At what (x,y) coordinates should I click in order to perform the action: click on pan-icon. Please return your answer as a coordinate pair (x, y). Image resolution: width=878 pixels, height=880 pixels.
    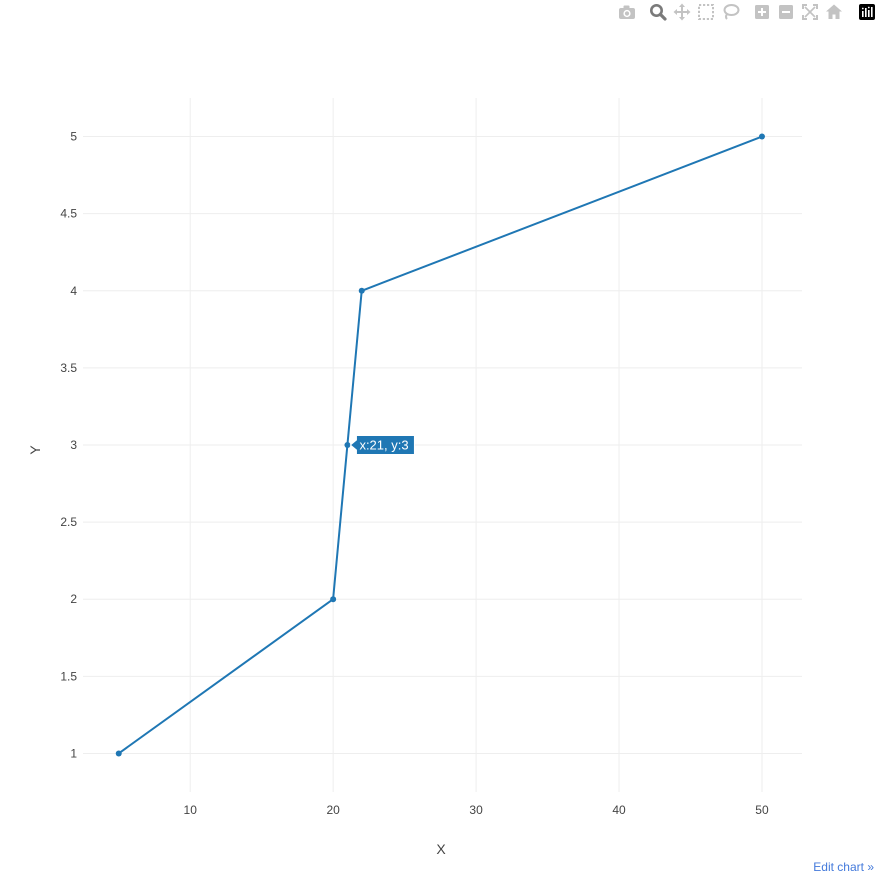
    Looking at the image, I should click on (682, 12).